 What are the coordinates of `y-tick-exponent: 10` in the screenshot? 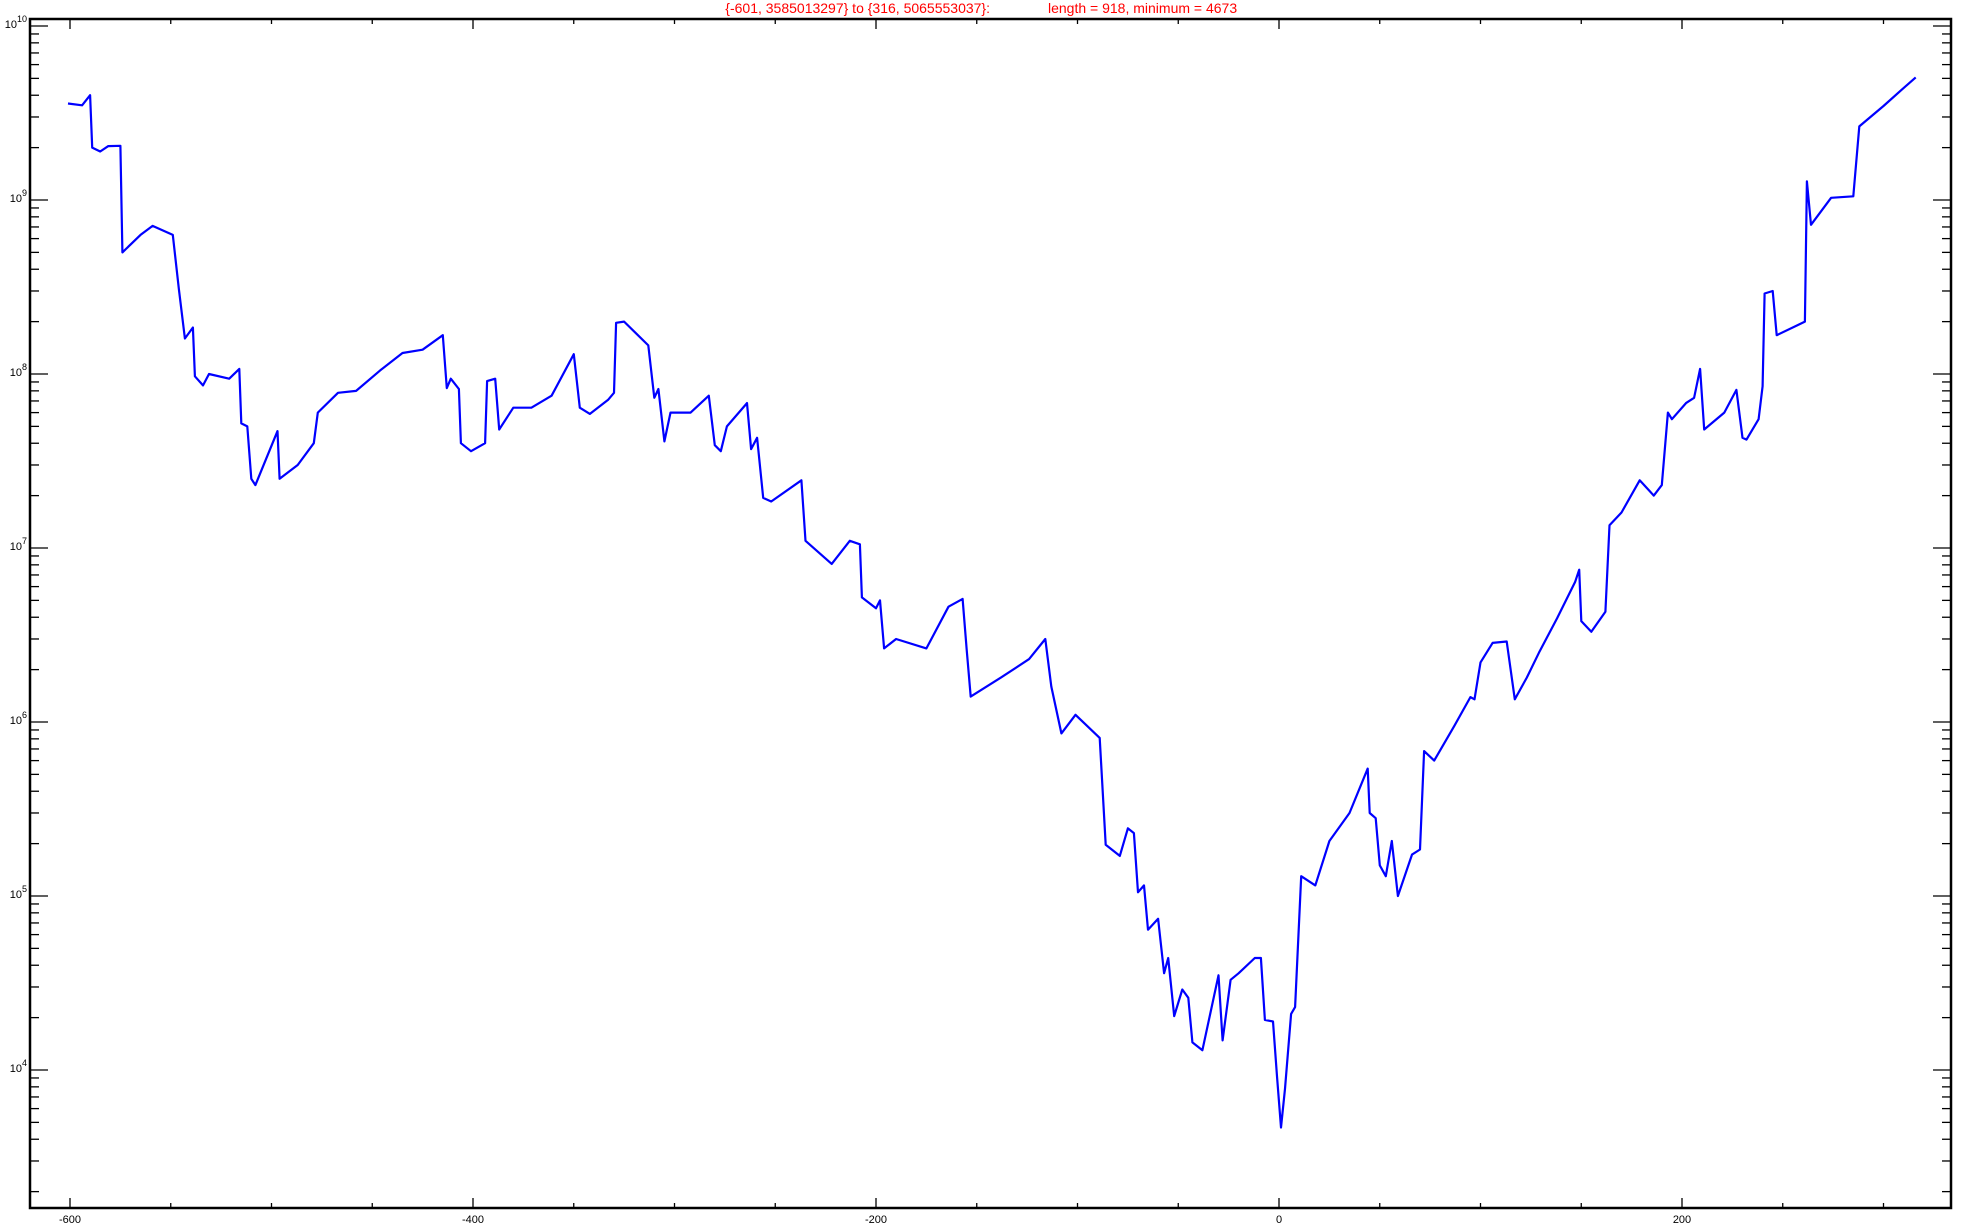 It's located at (22, 19).